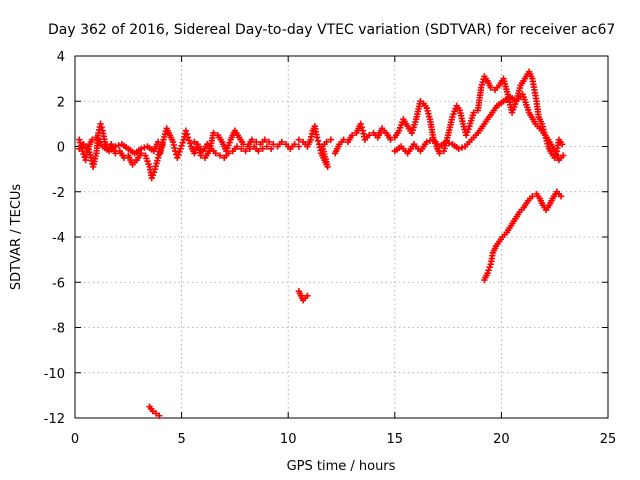  What do you see at coordinates (61, 102) in the screenshot?
I see `y-tick-label: 2` at bounding box center [61, 102].